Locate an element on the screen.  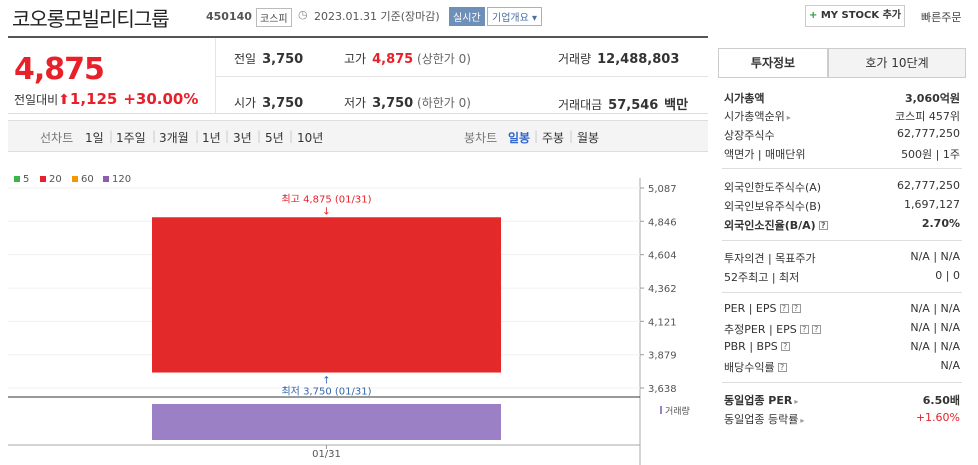
info-row: PBR | BPS? N/A | N/A is located at coordinates (842, 349).